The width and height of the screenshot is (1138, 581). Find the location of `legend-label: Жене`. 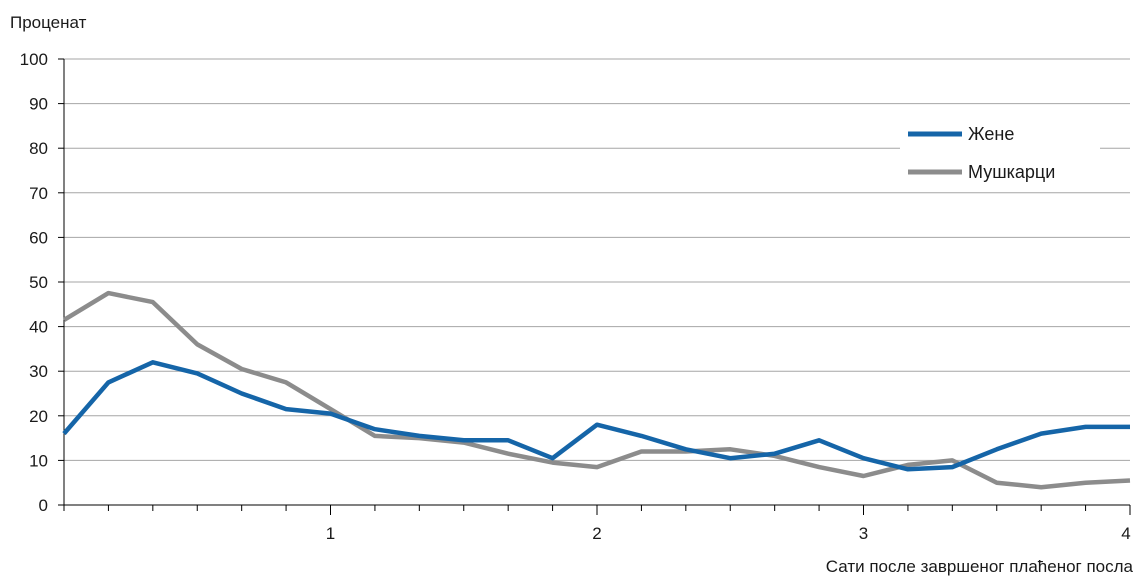

legend-label: Жене is located at coordinates (991, 134).